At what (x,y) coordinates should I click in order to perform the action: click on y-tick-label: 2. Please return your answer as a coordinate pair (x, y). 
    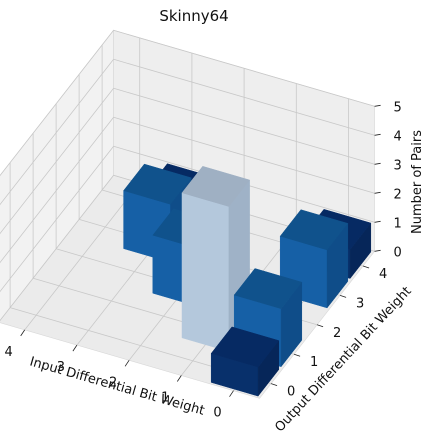
    Looking at the image, I should click on (337, 333).